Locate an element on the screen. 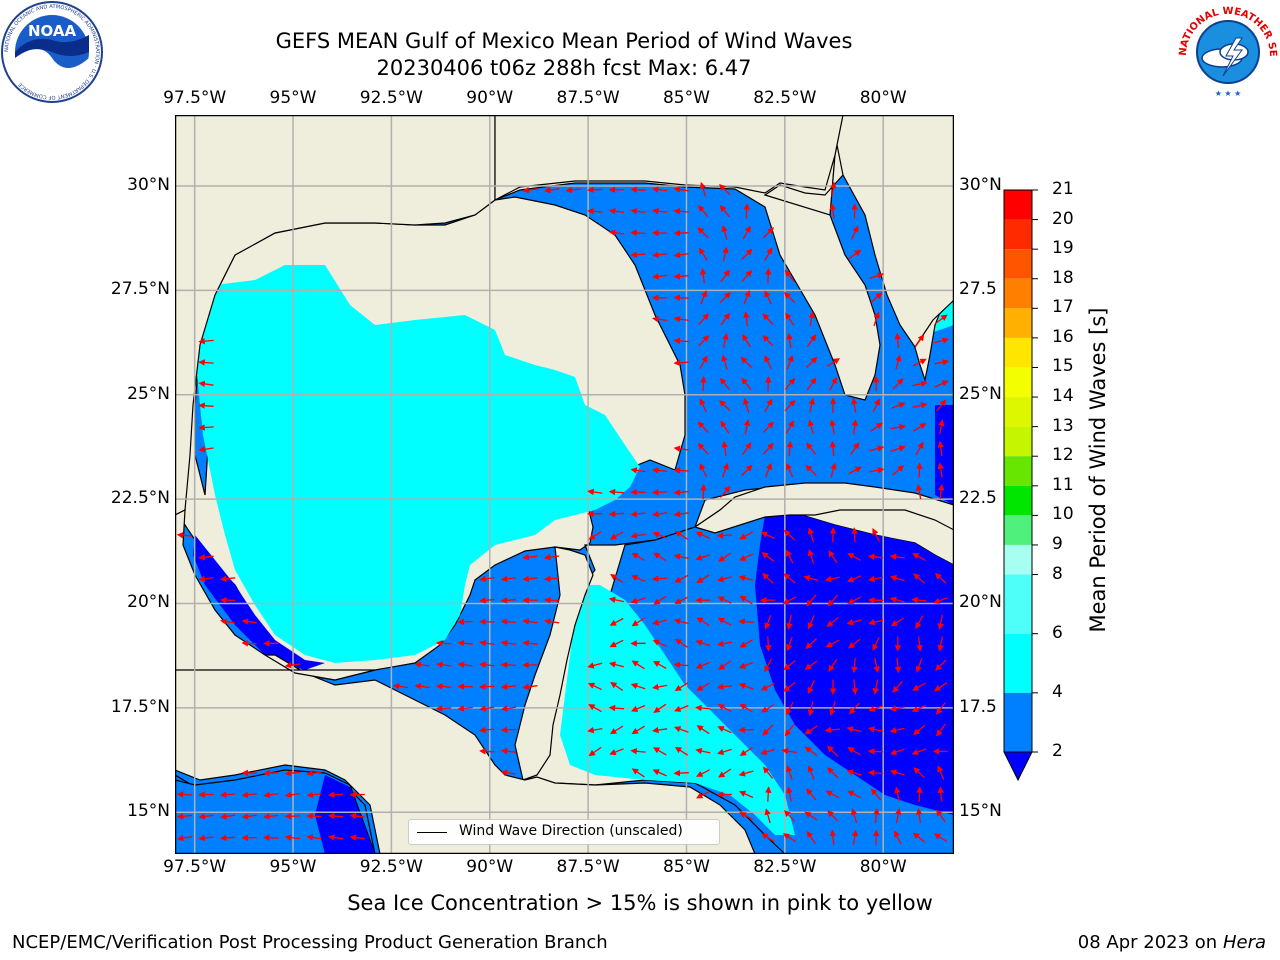  lat-label-left: 15°N is located at coordinates (148, 811).